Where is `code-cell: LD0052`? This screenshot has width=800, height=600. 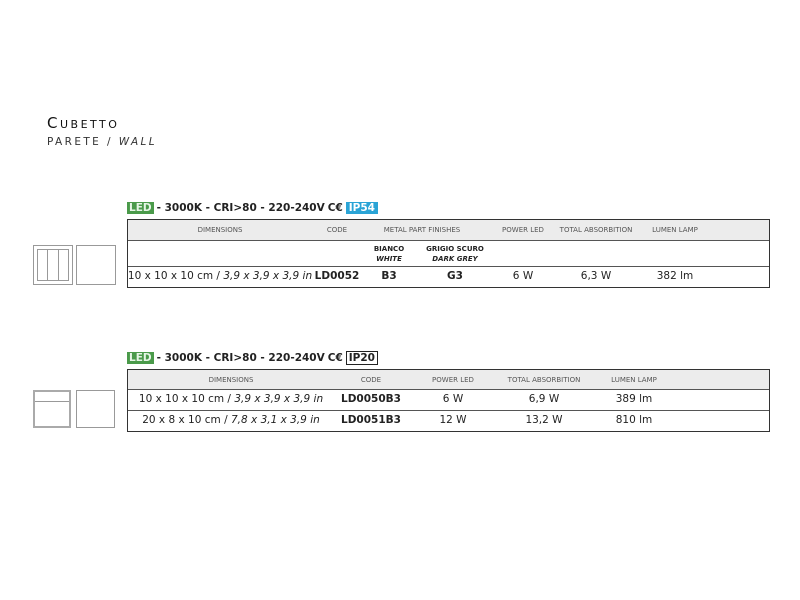 code-cell: LD0052 is located at coordinates (337, 276).